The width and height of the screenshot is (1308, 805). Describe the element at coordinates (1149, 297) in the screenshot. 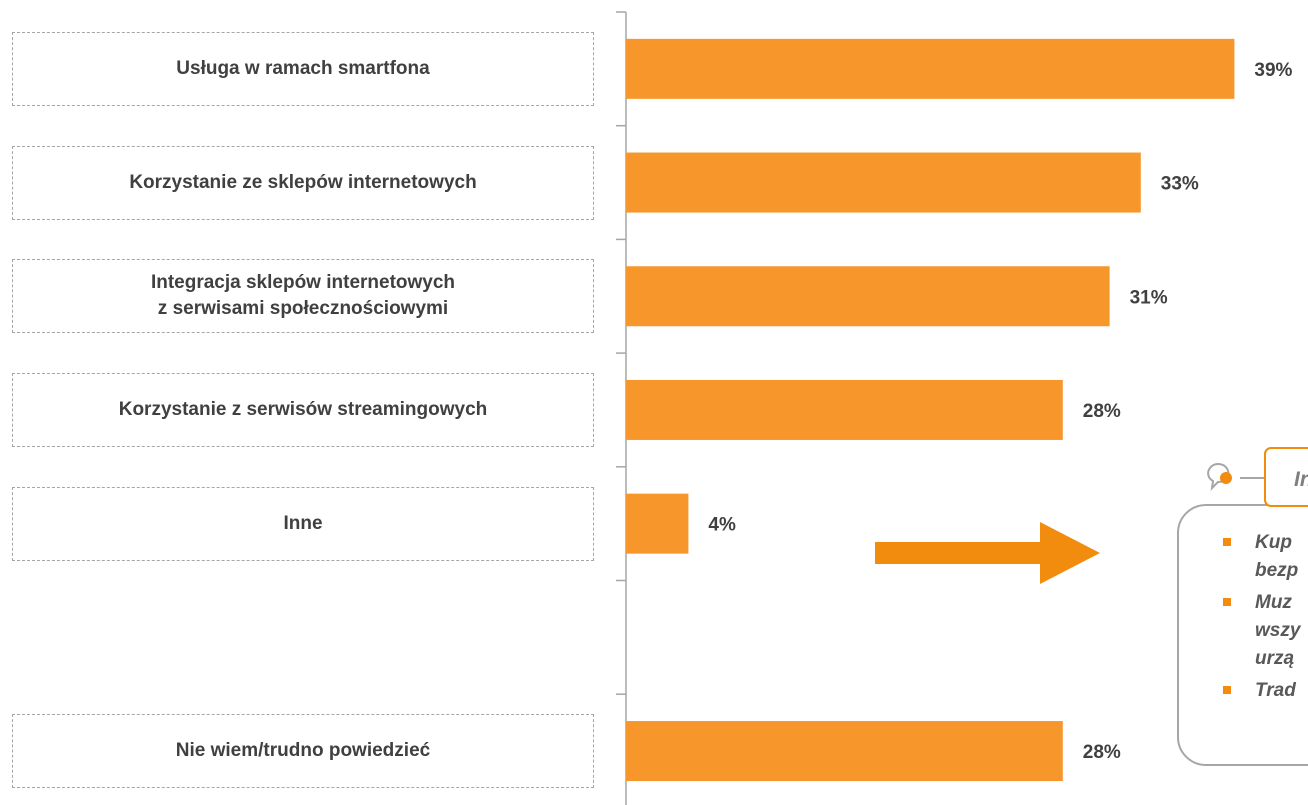

I see `value-label: 31%` at that location.